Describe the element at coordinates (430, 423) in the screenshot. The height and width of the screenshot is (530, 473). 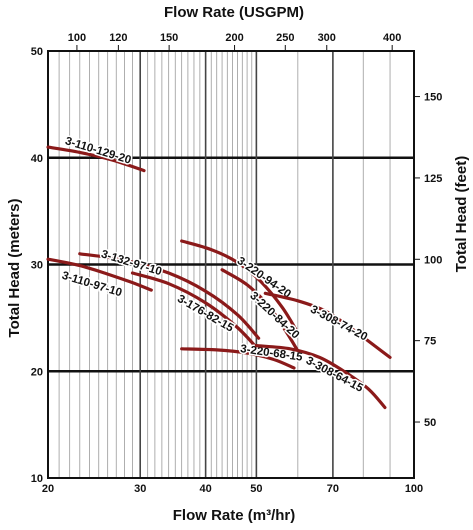
I see `y2-tick-label: 50` at that location.